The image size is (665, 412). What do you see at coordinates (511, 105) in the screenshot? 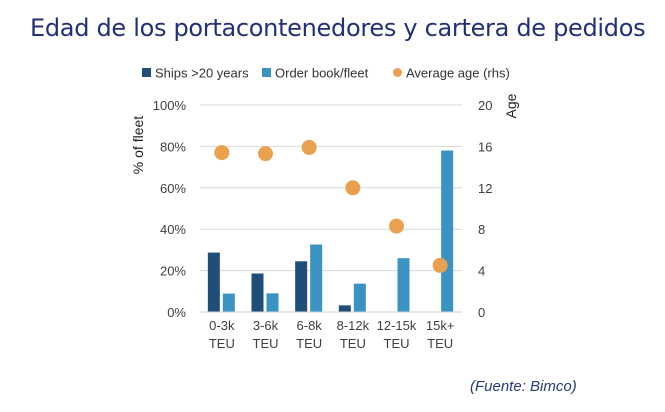
I see `y2-axis-label: Age` at bounding box center [511, 105].